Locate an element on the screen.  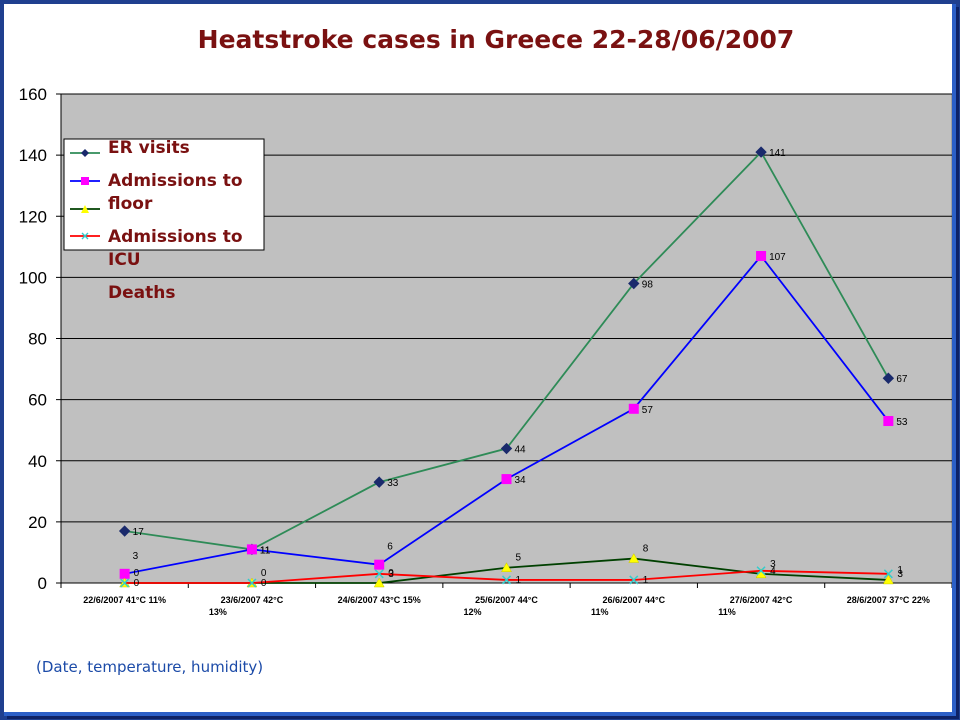
y-tick-label: 40 is located at coordinates (37, 461).